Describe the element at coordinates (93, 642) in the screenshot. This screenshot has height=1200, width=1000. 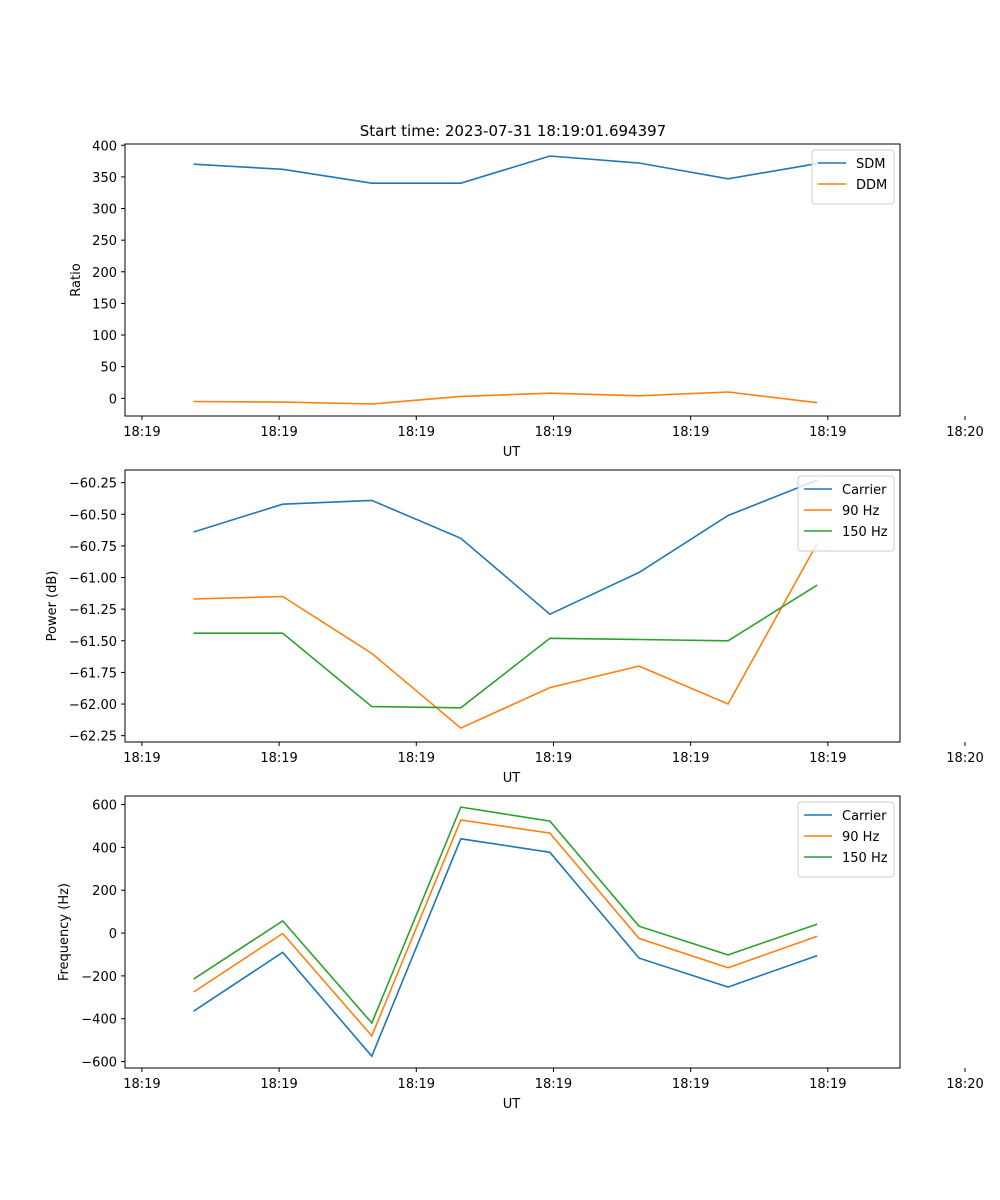
I see `y-tick-label: −61.50` at that location.